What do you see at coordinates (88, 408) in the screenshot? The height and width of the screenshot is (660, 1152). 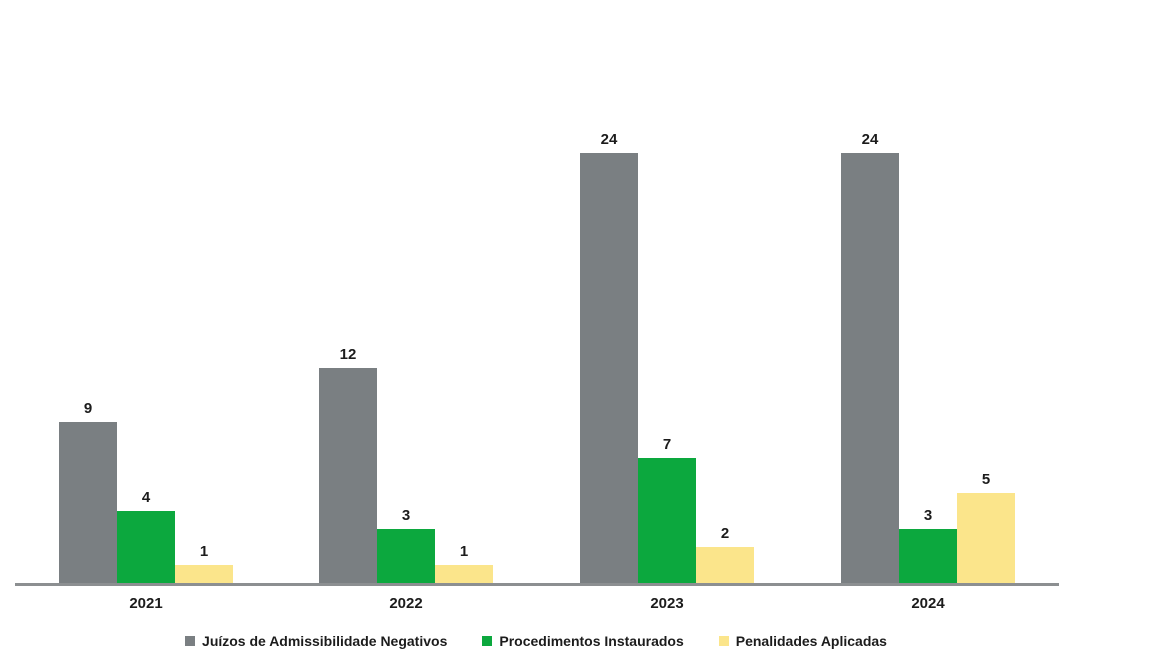 I see `bar-value-label: 9` at bounding box center [88, 408].